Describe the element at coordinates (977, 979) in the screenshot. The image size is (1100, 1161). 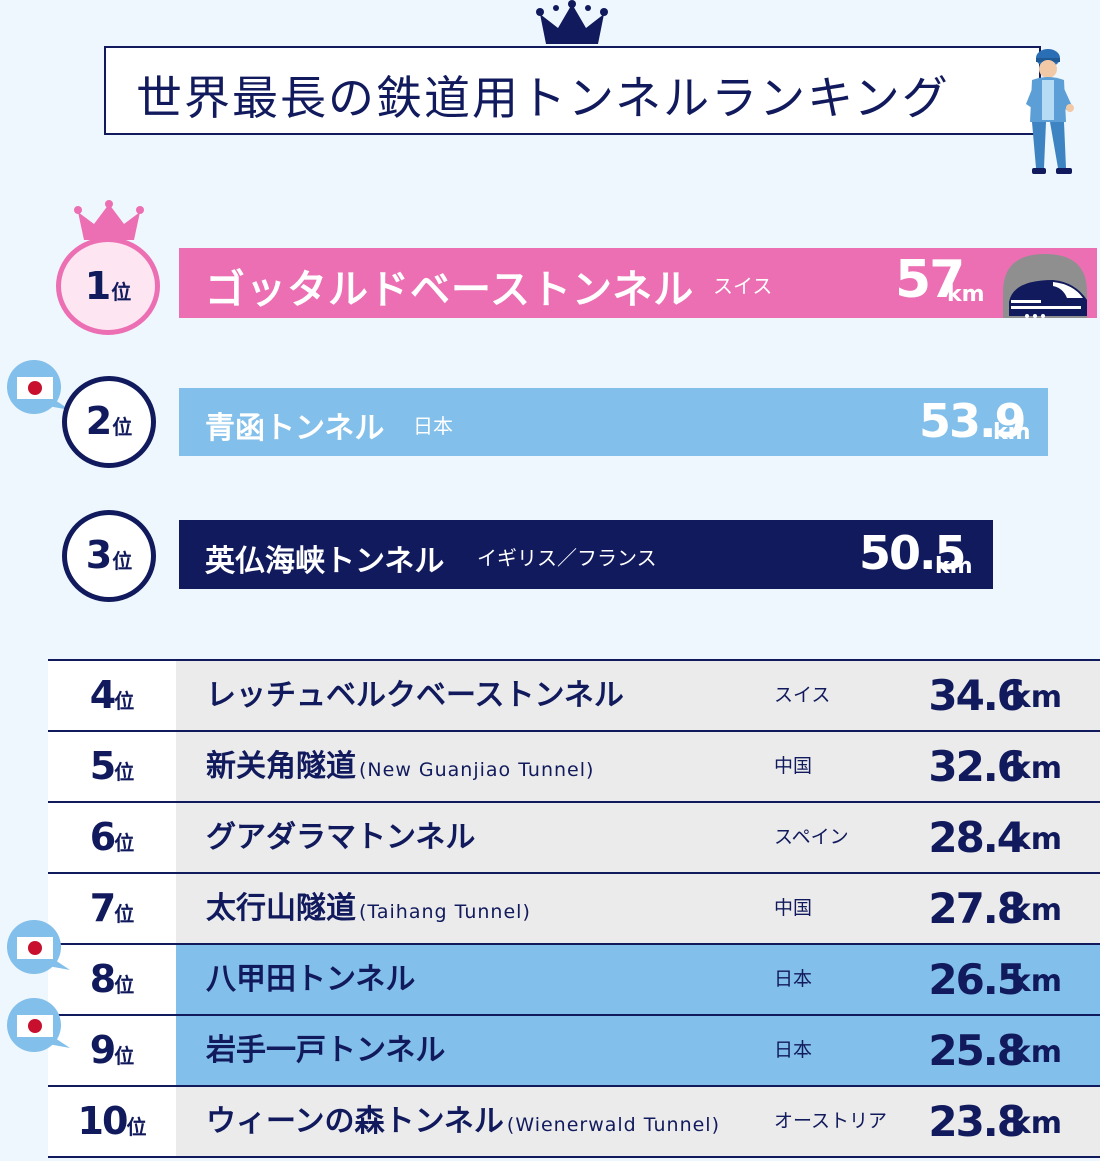
I see `tunnel-length-value: 26.5` at that location.